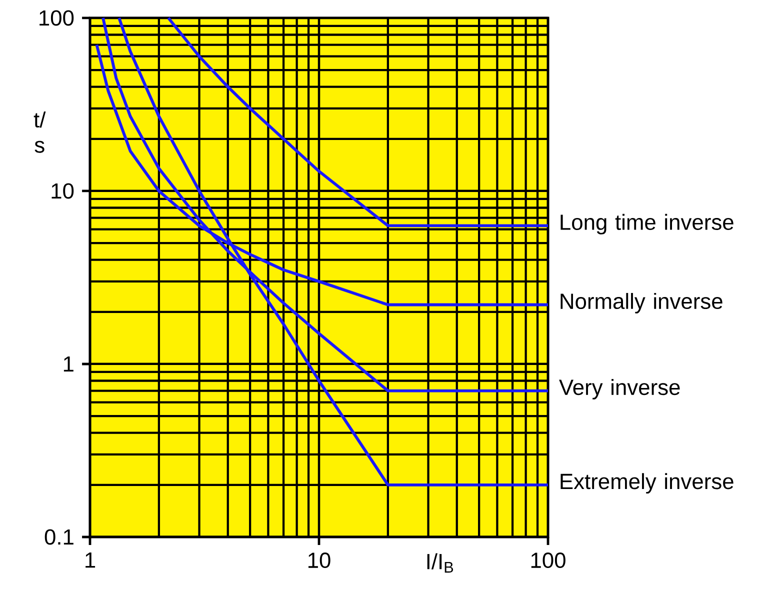 This screenshot has height=594, width=767. I want to click on series-label: Long time inverse, so click(647, 224).